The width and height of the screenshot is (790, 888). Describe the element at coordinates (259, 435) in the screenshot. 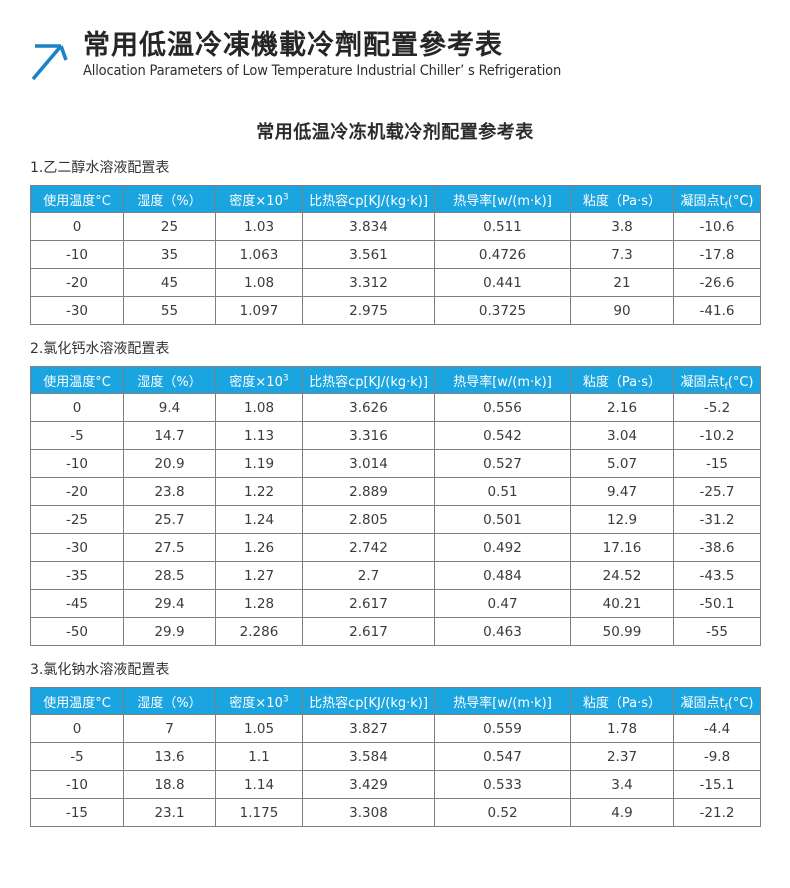

I see `cell: 1.13` at that location.